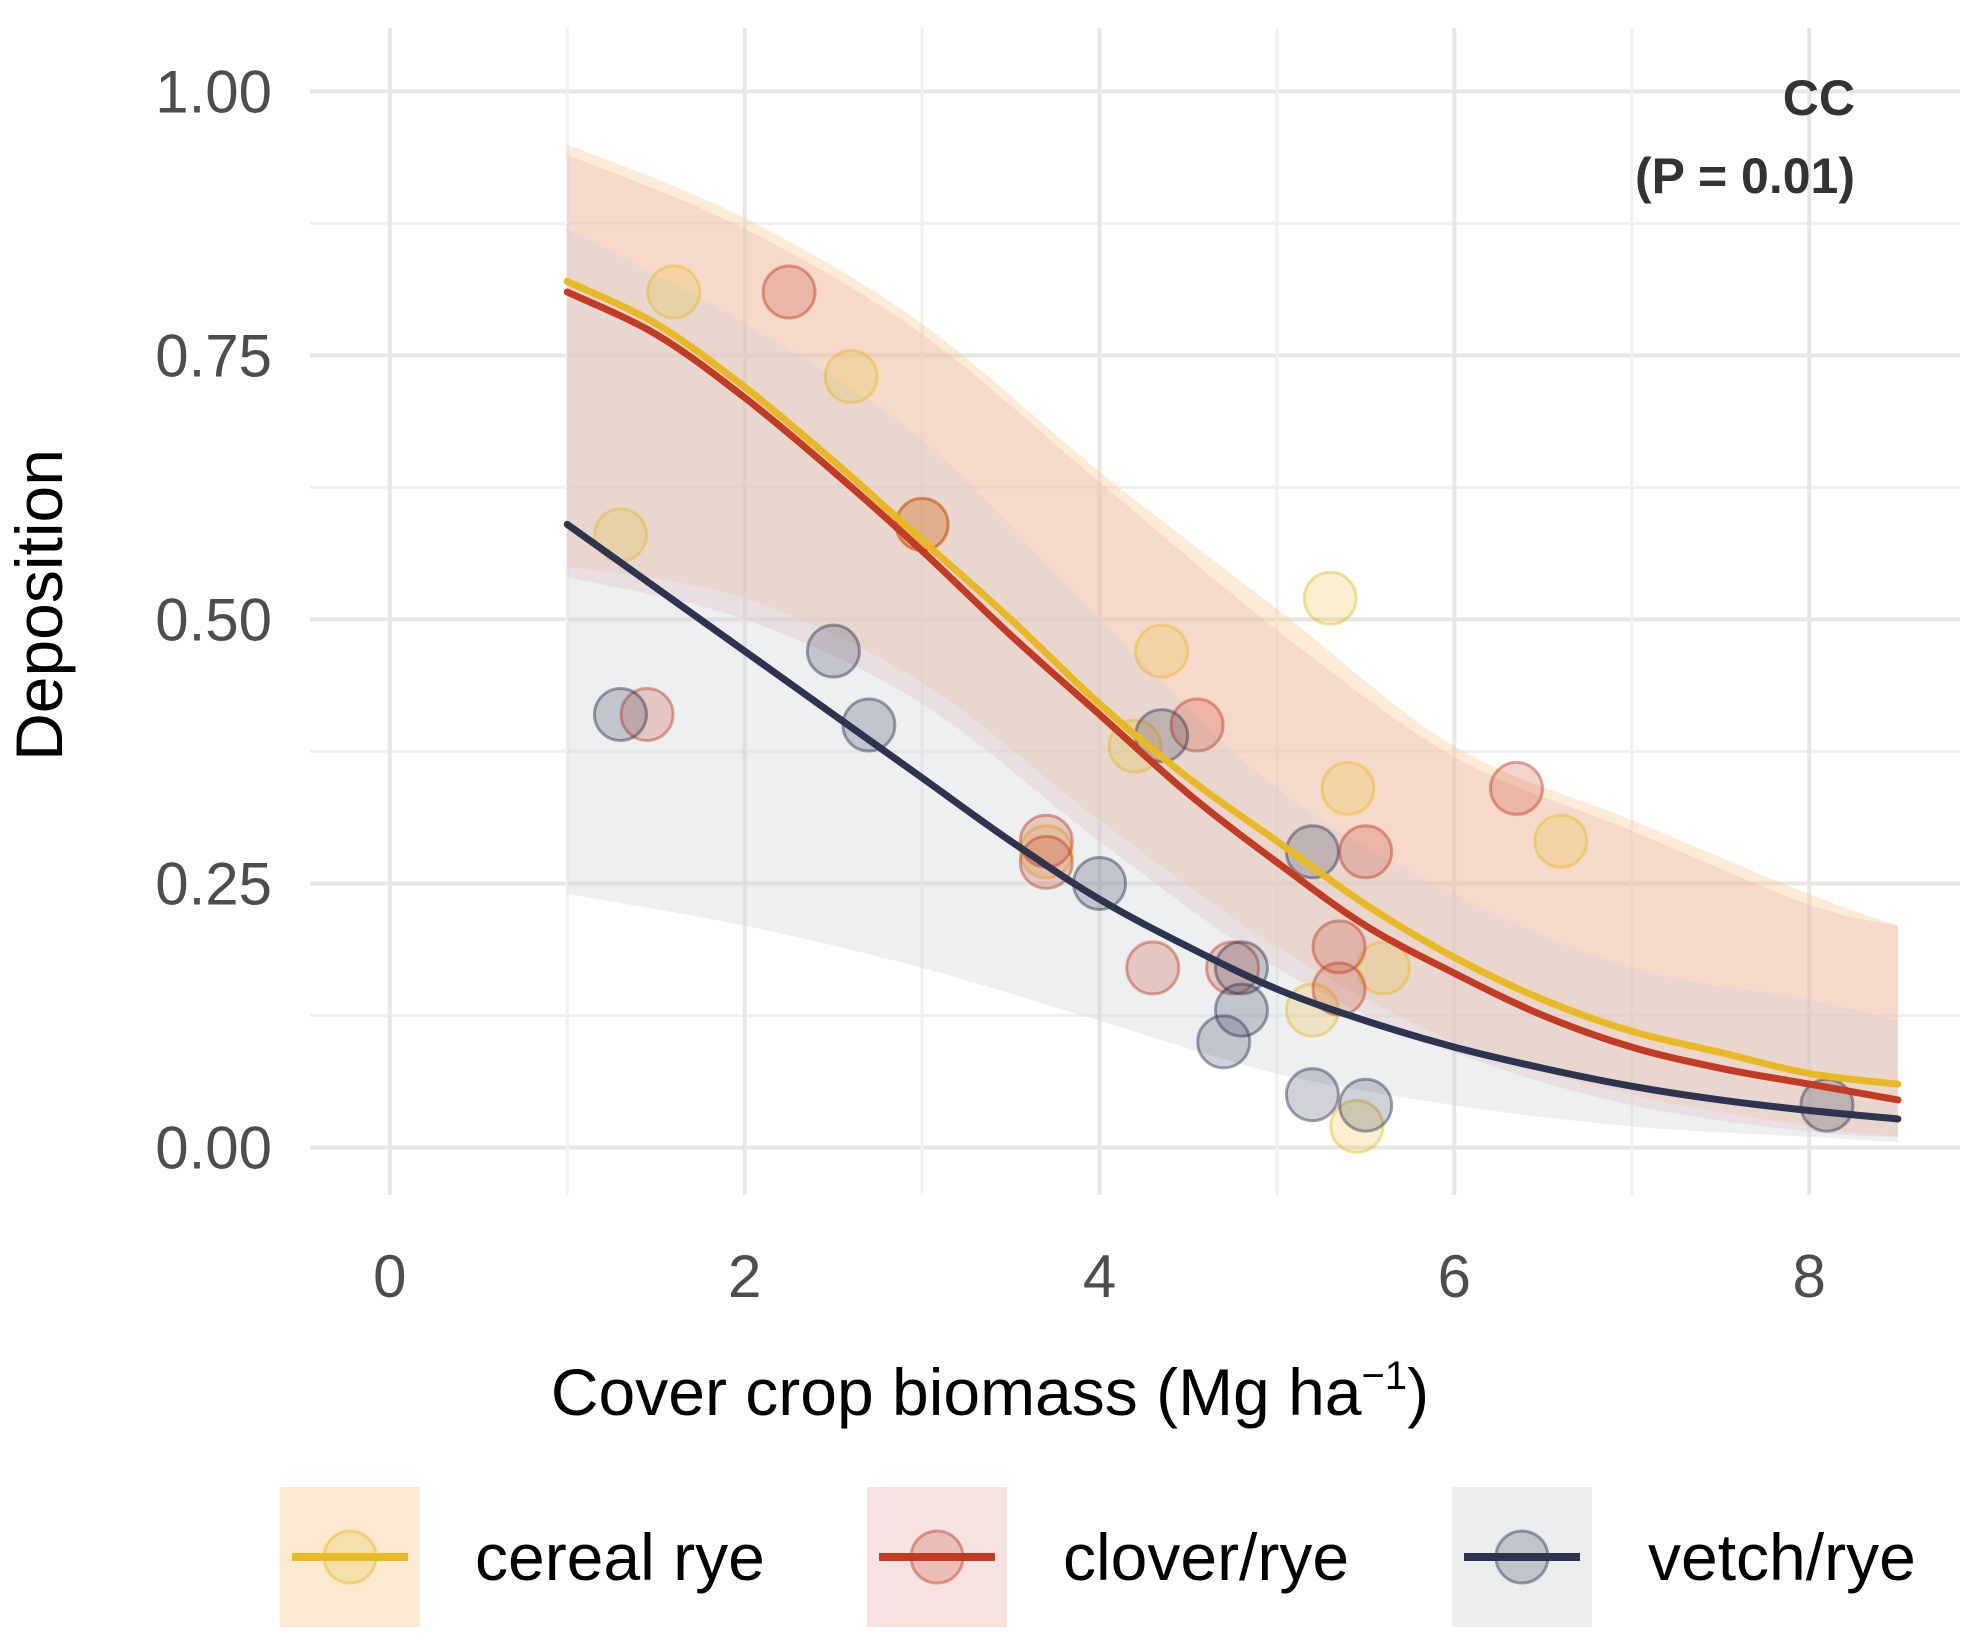 The image size is (1983, 1645). What do you see at coordinates (1418, 1392) in the screenshot?
I see `x-axis-title-close: )` at bounding box center [1418, 1392].